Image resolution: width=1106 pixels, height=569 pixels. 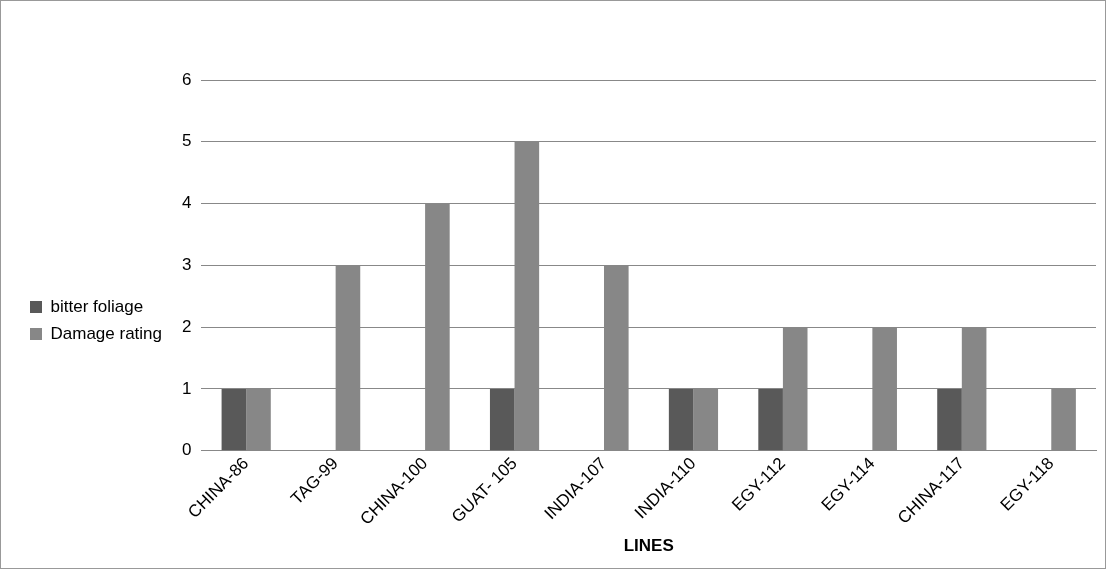 What do you see at coordinates (648, 546) in the screenshot?
I see `x-axis-title: LINES` at bounding box center [648, 546].